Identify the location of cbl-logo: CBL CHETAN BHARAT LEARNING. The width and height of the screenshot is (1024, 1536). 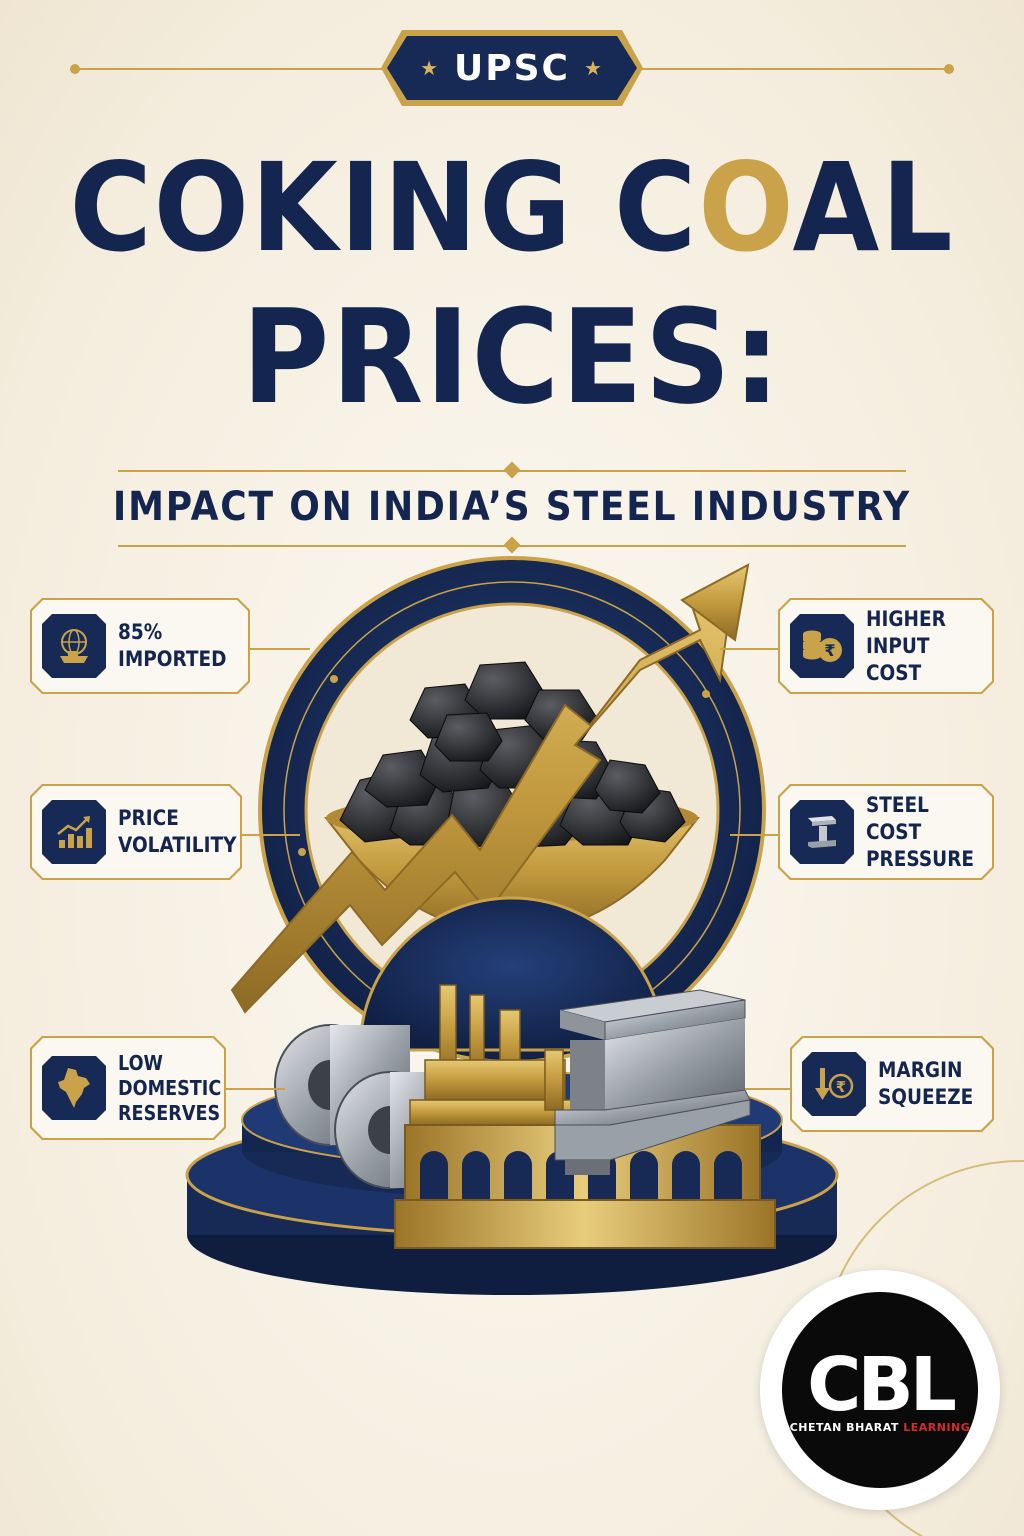
(880, 1390).